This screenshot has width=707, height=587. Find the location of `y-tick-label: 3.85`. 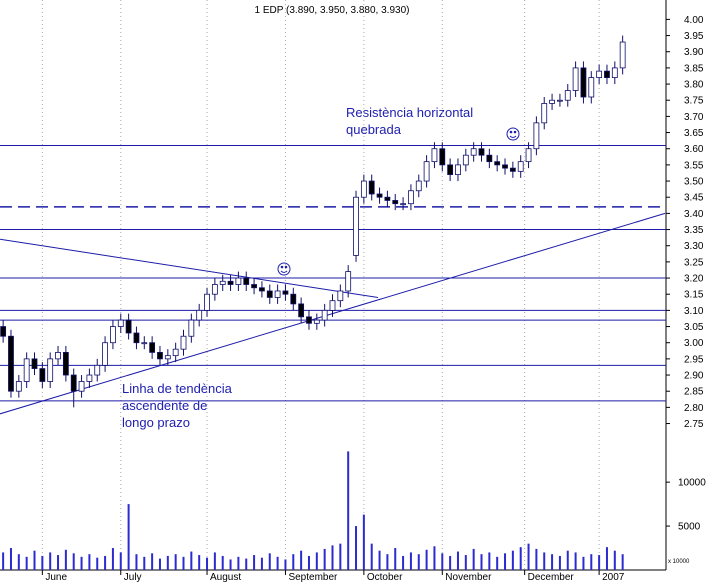

y-tick-label: 3.85 is located at coordinates (694, 68).